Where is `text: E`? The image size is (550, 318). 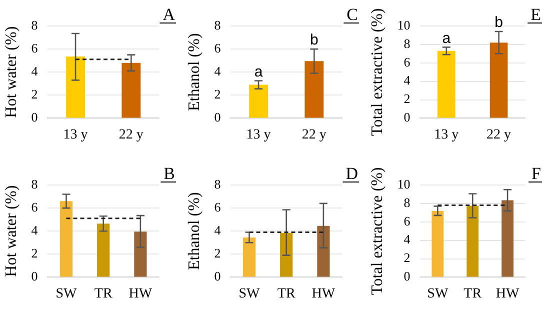 text: E is located at coordinates (535, 14).